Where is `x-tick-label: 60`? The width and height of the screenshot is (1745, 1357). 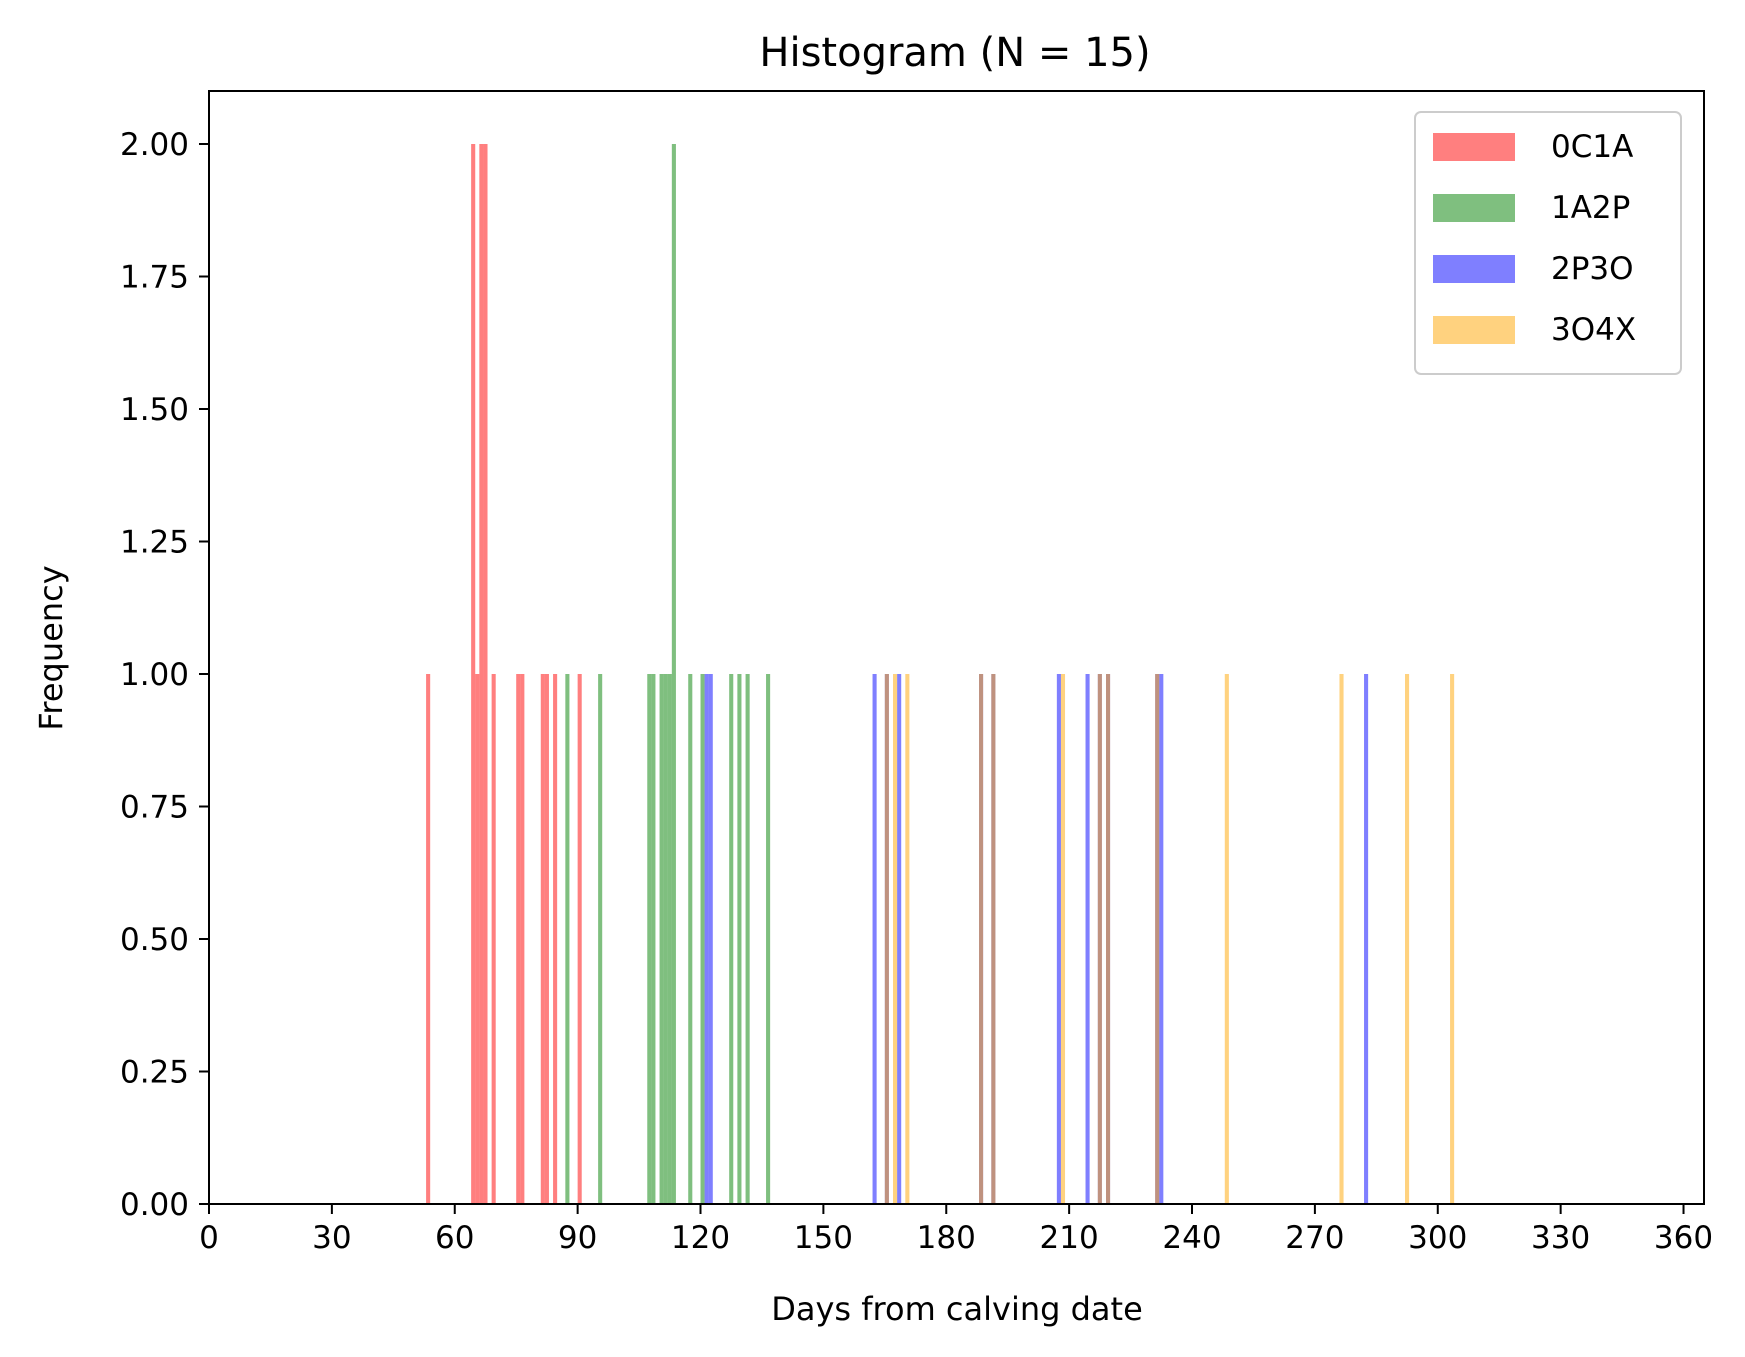 x-tick-label: 60 is located at coordinates (454, 1238).